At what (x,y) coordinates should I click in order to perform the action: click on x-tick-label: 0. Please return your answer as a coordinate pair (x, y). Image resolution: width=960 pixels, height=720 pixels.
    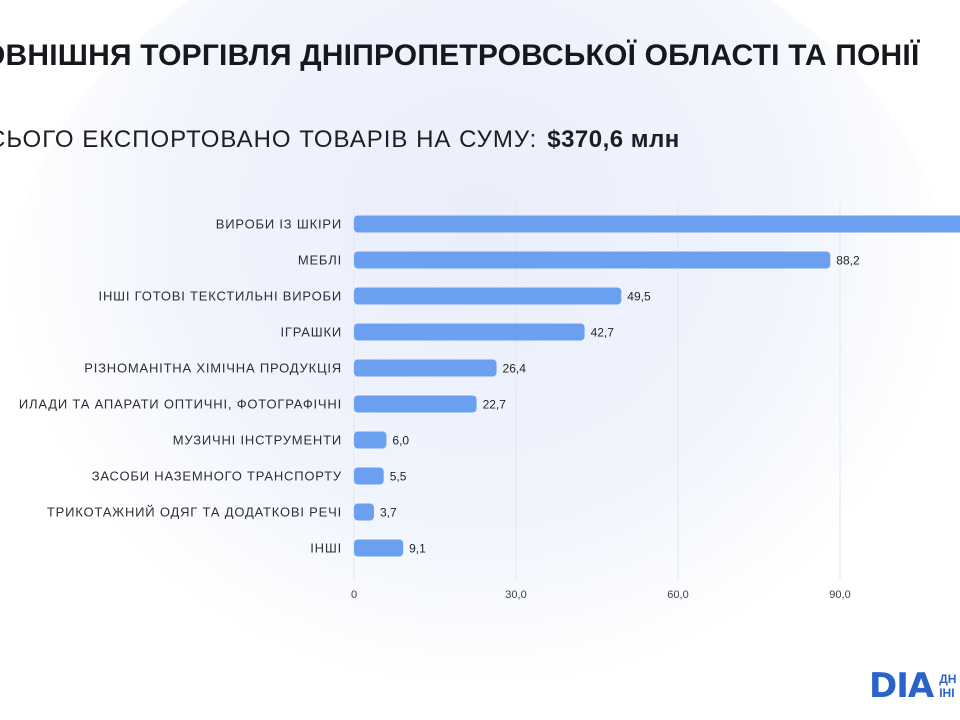
    Looking at the image, I should click on (354, 595).